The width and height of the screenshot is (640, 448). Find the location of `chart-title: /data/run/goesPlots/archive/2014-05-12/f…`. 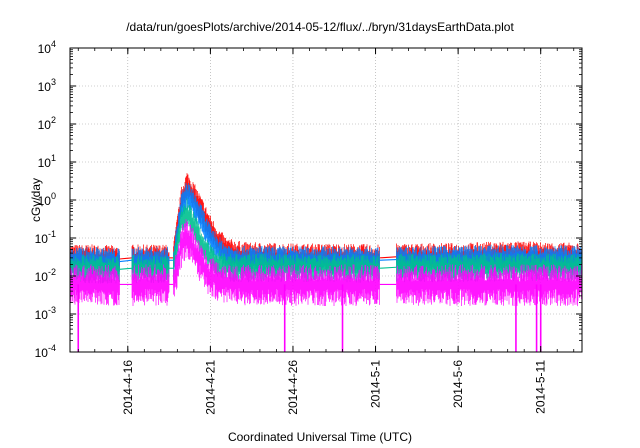

chart-title: /data/run/goesPlots/archive/2014-05-12/f… is located at coordinates (320, 27).